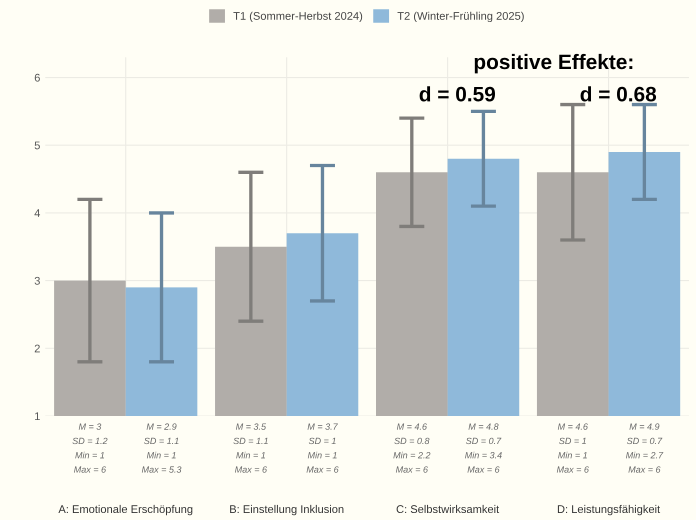  What do you see at coordinates (37, 213) in the screenshot?
I see `y-tick-label: 4` at bounding box center [37, 213].